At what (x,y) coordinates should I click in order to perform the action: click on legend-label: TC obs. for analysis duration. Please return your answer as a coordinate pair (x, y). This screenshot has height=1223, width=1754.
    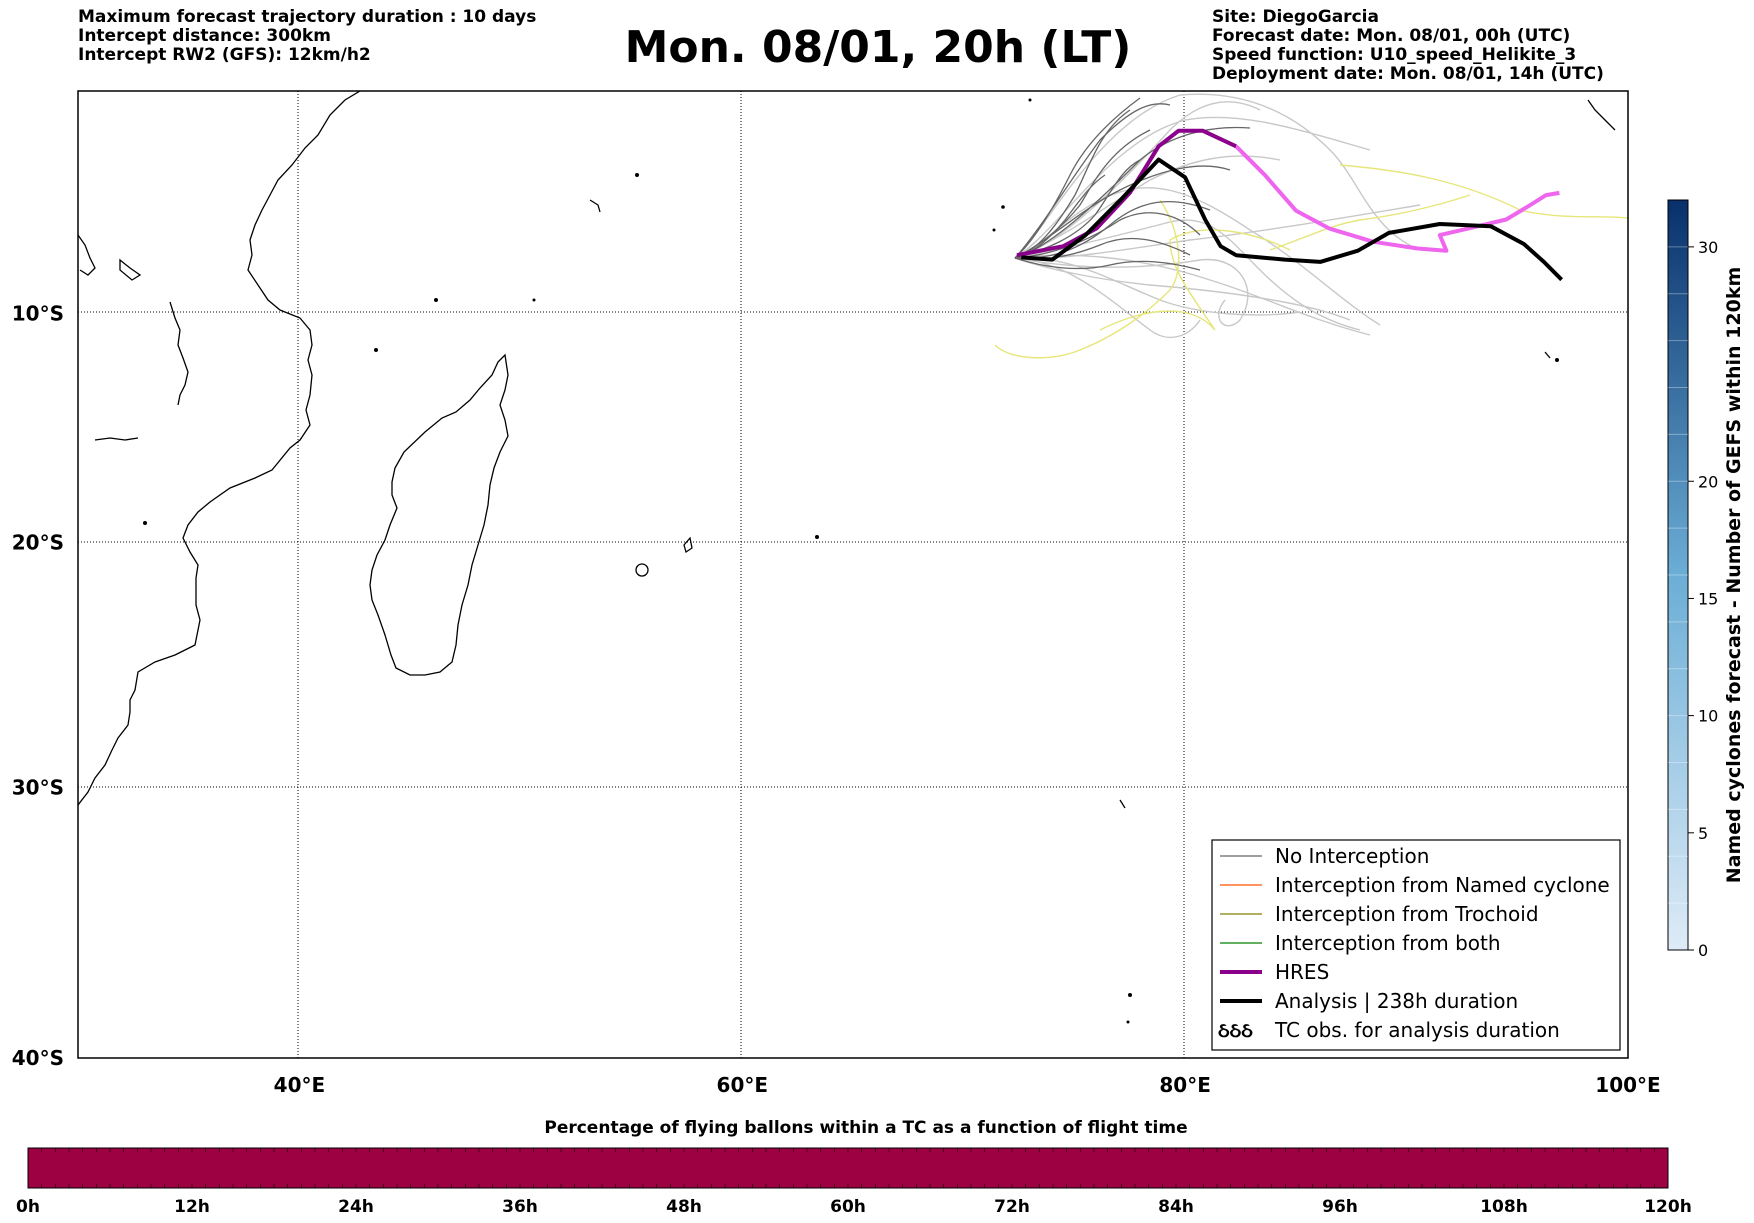
    Looking at the image, I should click on (1417, 1030).